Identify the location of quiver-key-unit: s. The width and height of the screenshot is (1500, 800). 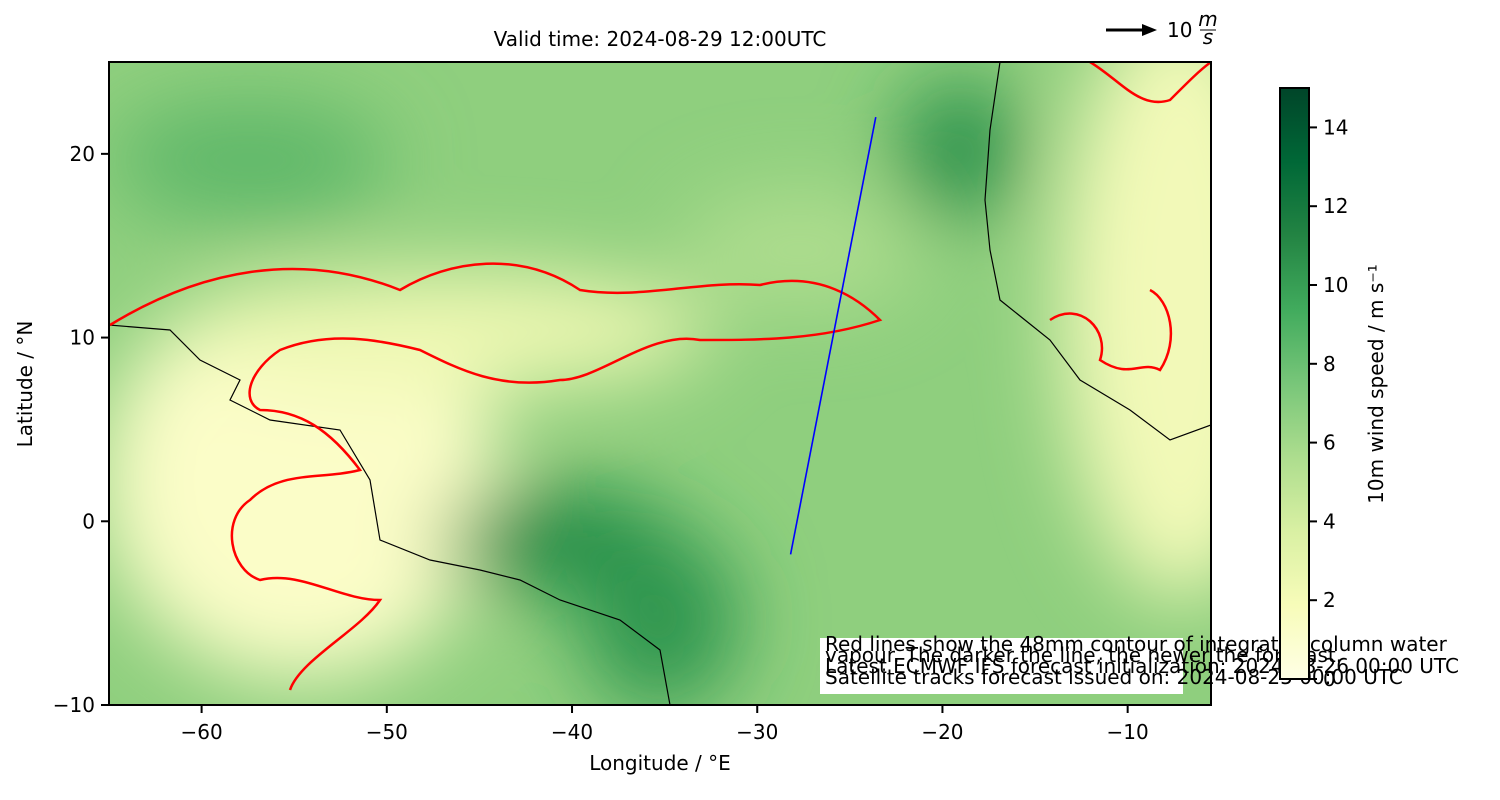
(1208, 37).